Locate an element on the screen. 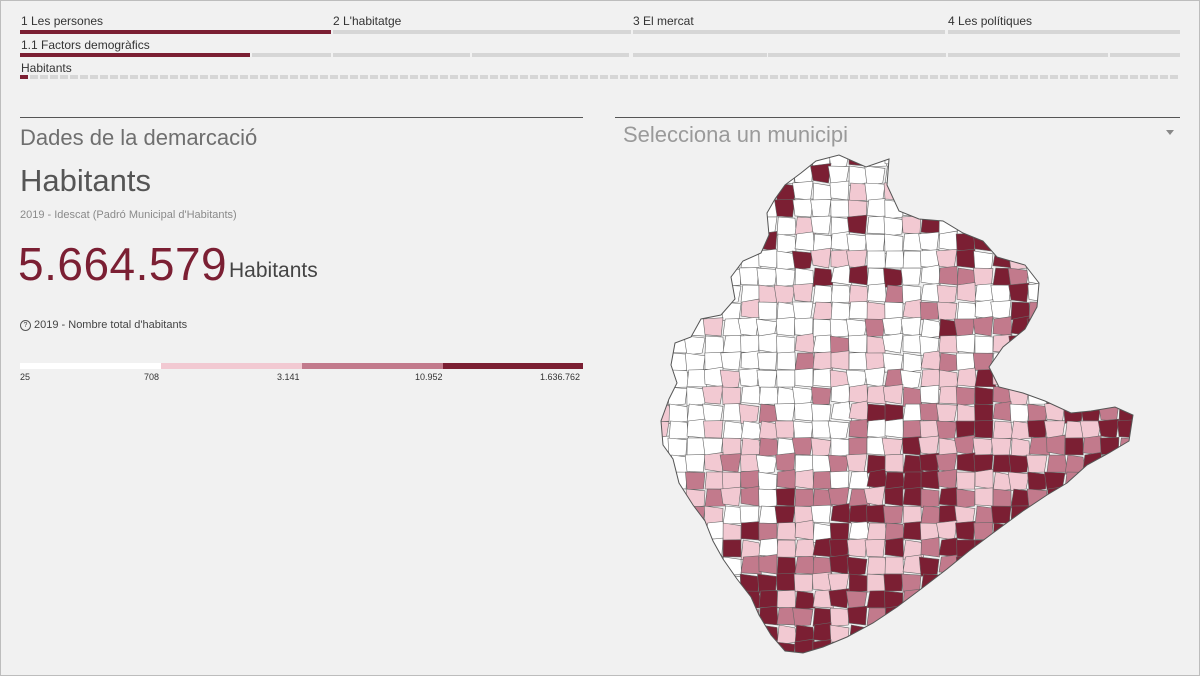 This screenshot has height=676, width=1200. nav-section-mercat-bar is located at coordinates (789, 32).